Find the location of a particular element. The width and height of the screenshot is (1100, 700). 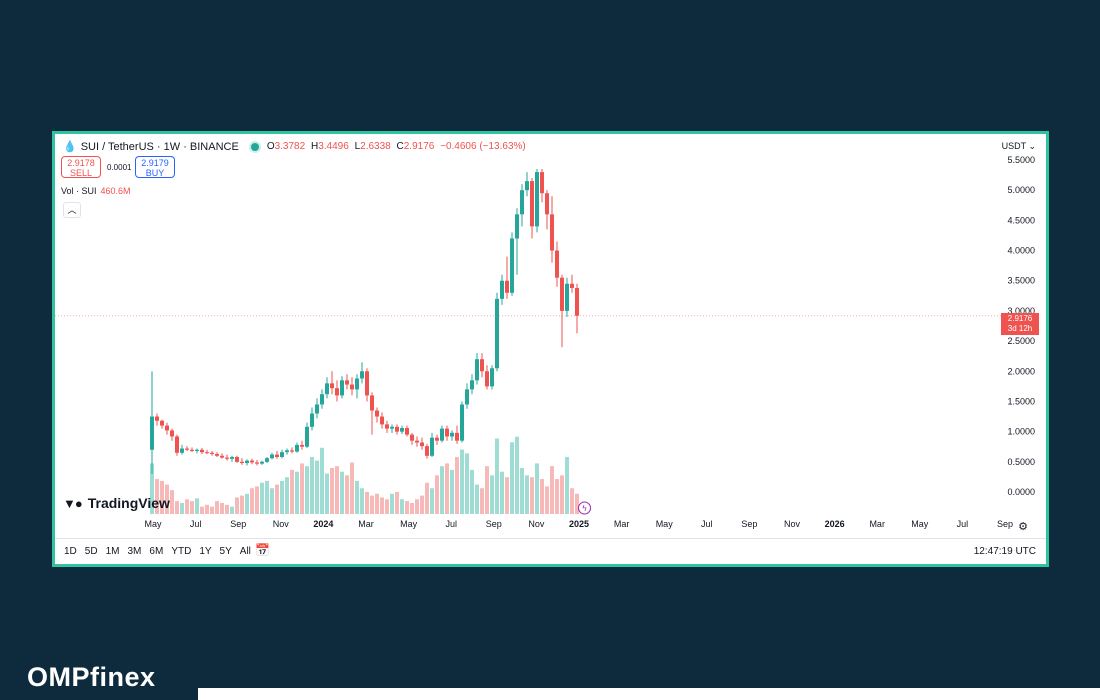

time-axis-label: 2025 is located at coordinates (579, 524).